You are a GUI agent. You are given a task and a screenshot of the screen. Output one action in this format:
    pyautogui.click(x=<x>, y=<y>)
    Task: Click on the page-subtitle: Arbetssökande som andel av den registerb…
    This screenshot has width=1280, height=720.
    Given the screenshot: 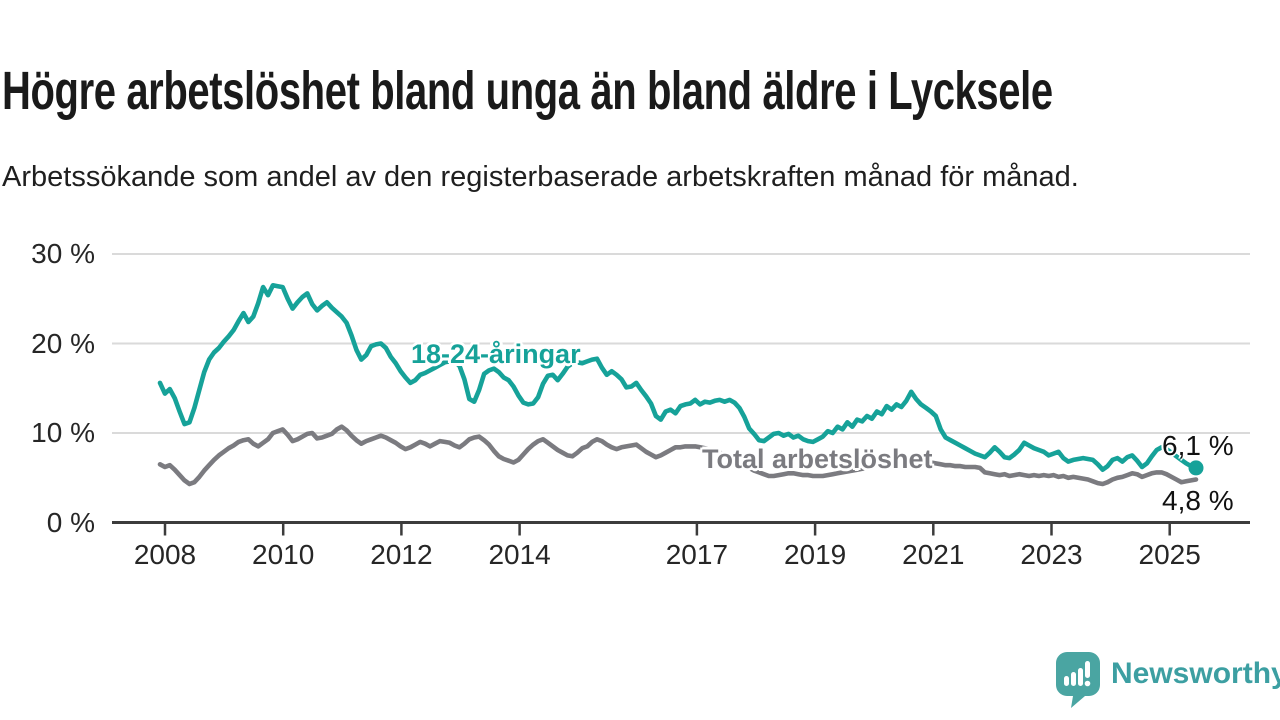 What is the action you would take?
    pyautogui.click(x=540, y=177)
    